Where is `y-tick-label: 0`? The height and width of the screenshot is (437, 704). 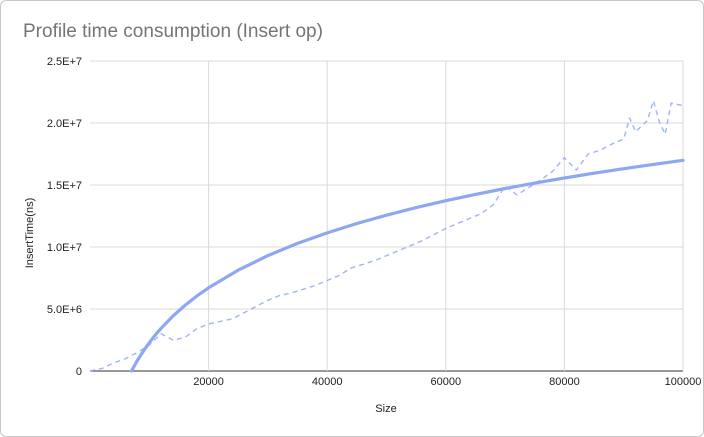 y-tick-label: 0 is located at coordinates (79, 372).